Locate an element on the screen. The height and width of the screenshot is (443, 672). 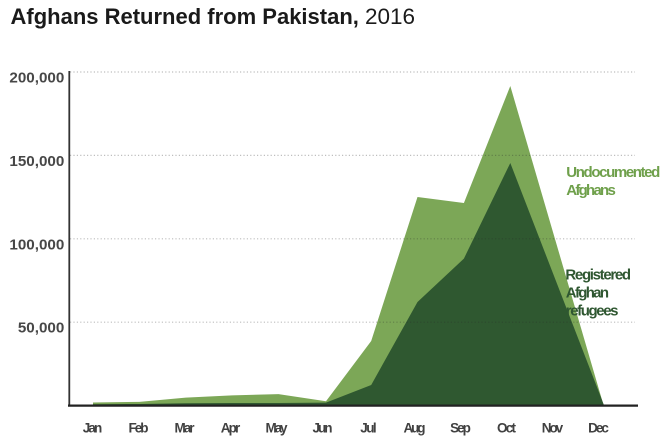
svg-text: Sep is located at coordinates (460, 427).